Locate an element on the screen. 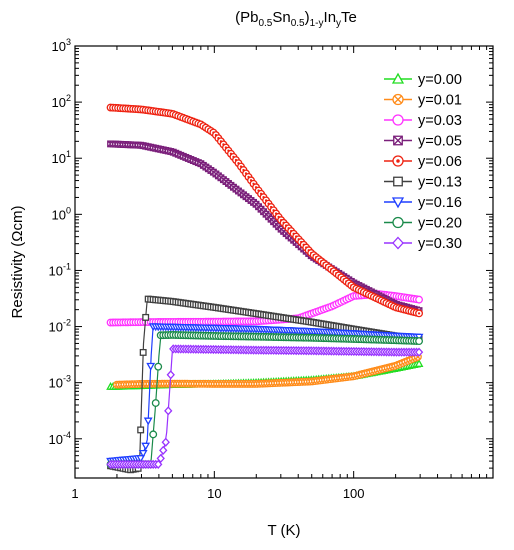  y-tick-label: 10² is located at coordinates (61, 101).